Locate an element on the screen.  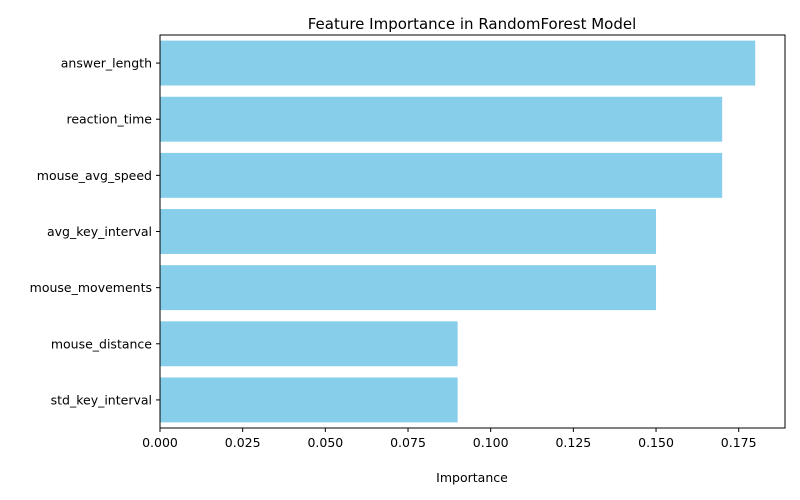
bar-avg-key-interval is located at coordinates (408, 231).